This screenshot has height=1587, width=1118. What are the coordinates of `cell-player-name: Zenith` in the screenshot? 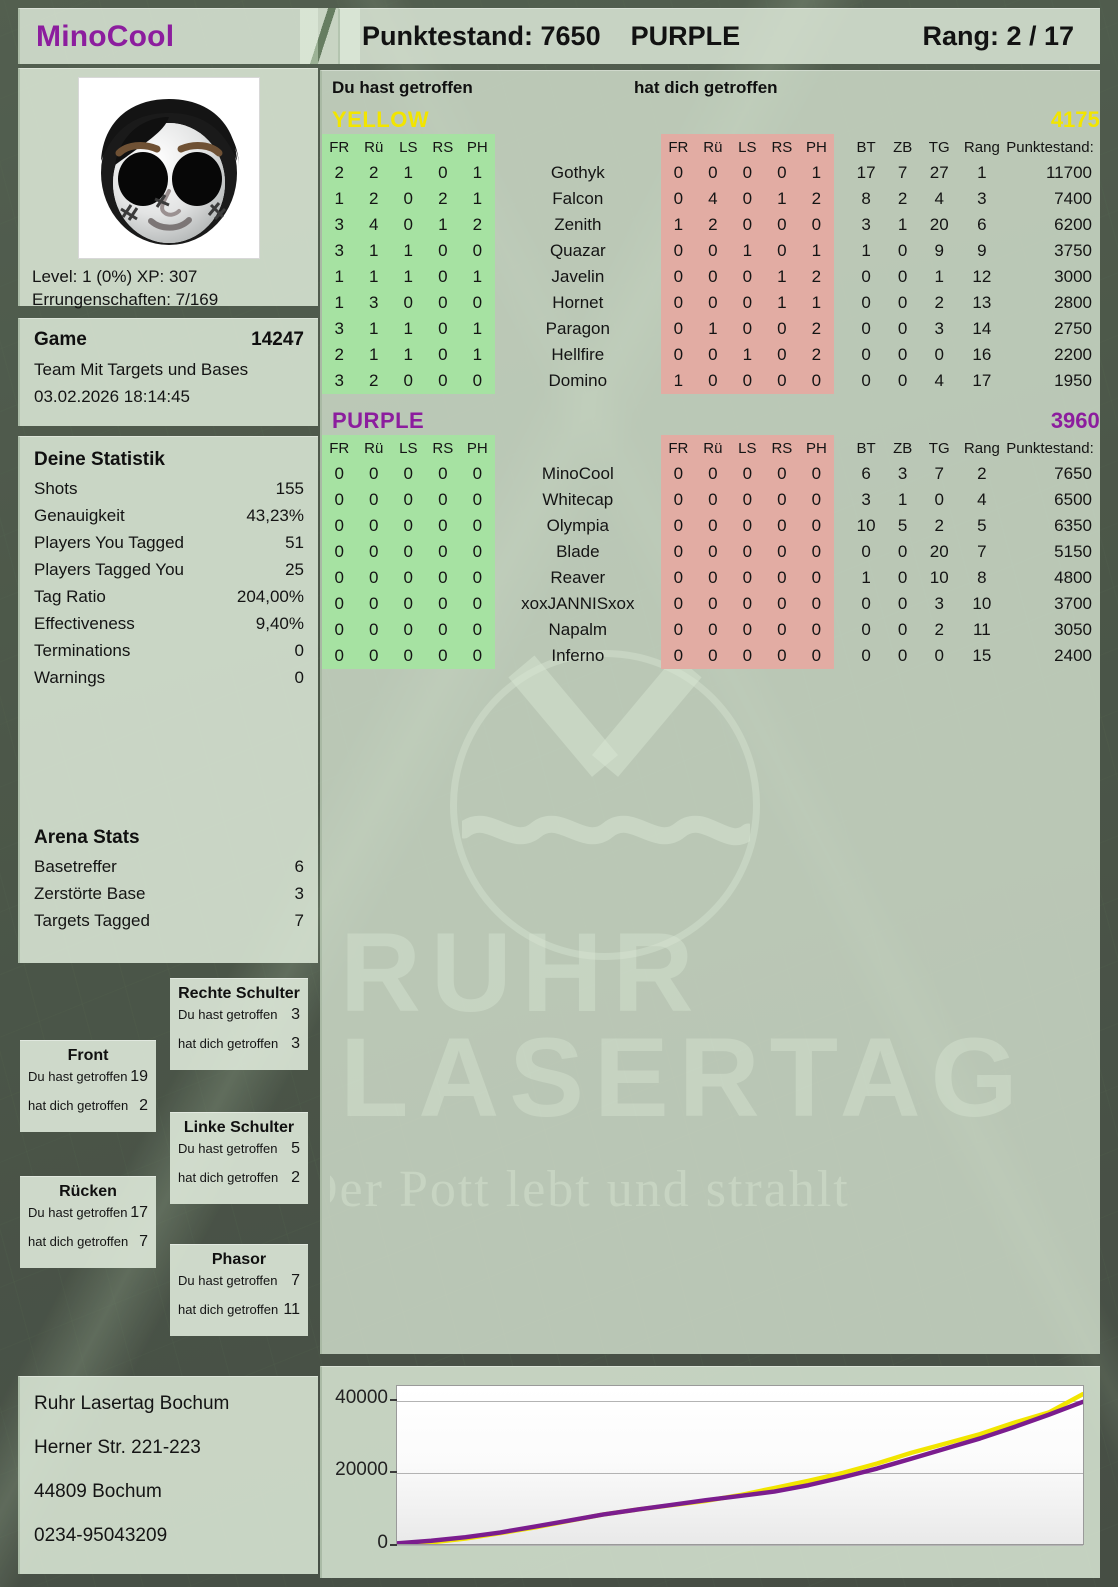 It's located at (578, 224).